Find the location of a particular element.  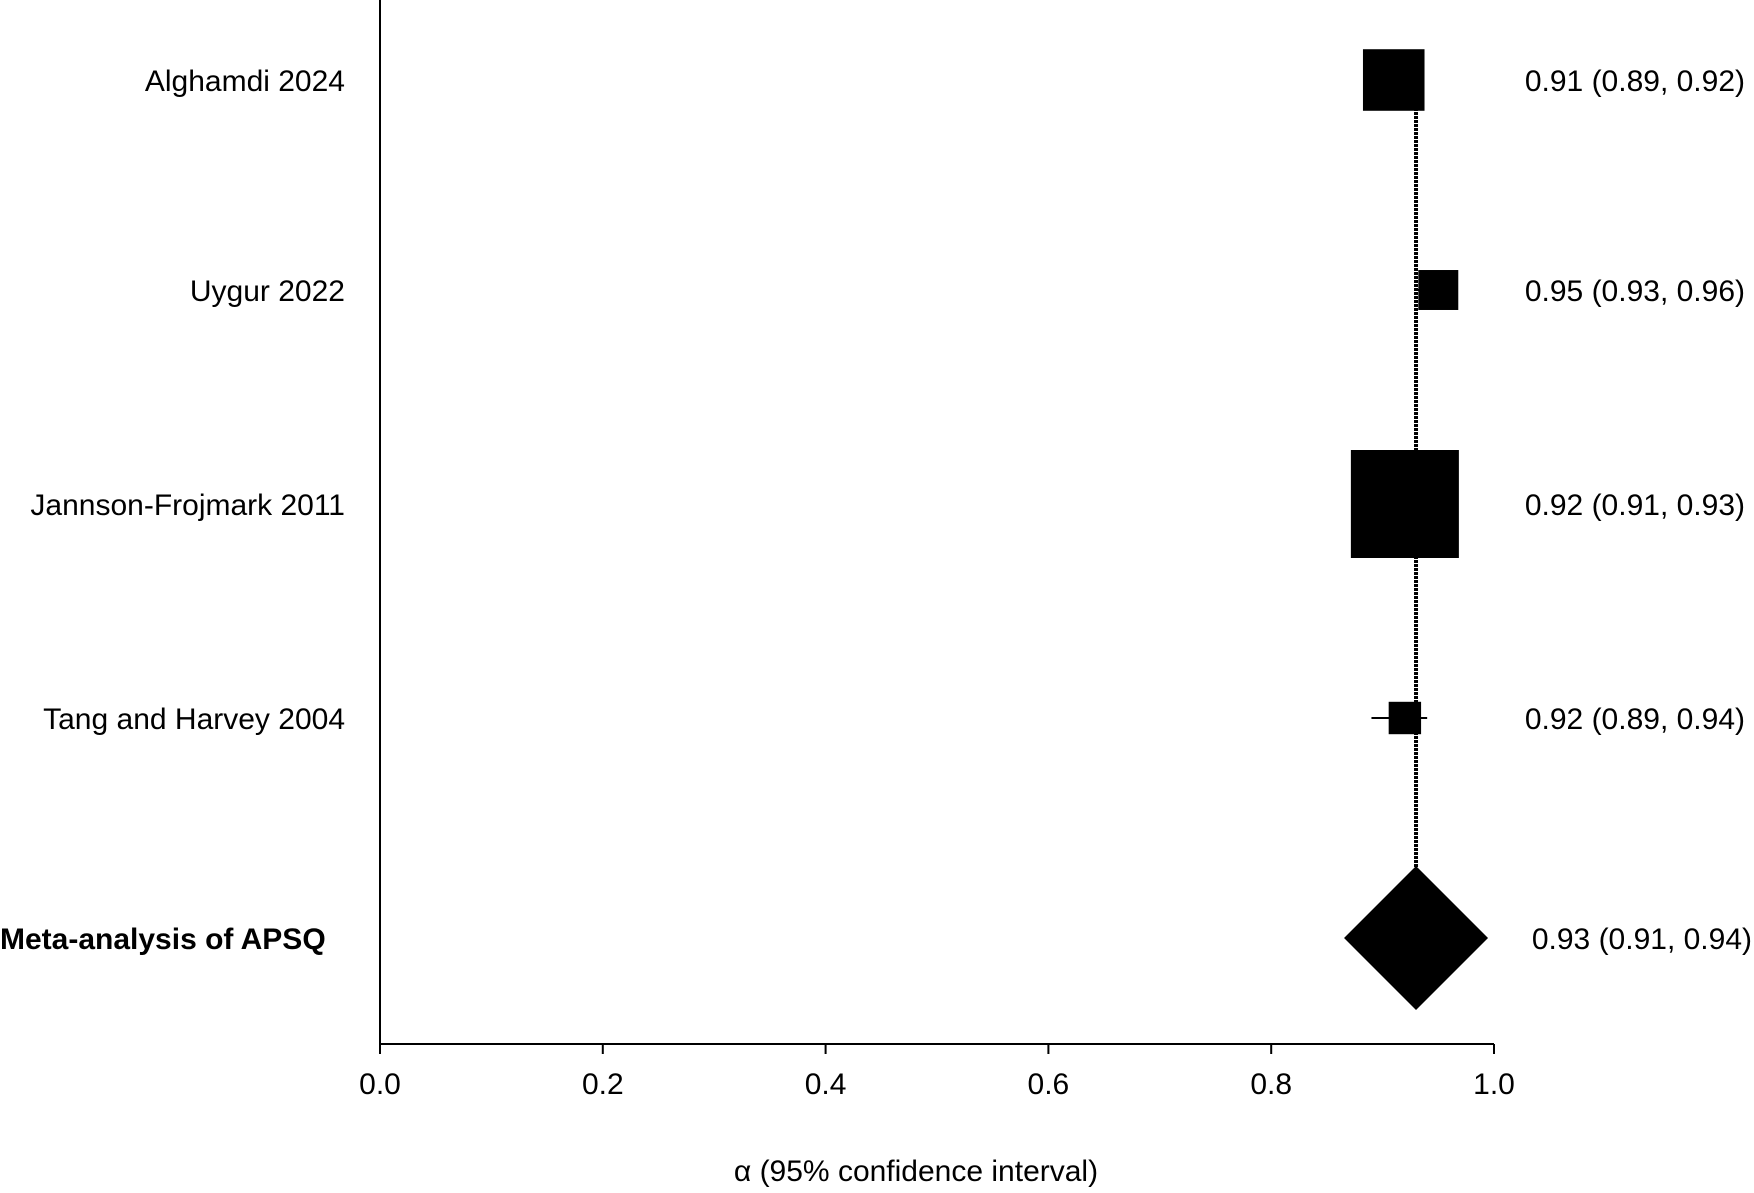

study-label: Uygur 2022 is located at coordinates (267, 291).